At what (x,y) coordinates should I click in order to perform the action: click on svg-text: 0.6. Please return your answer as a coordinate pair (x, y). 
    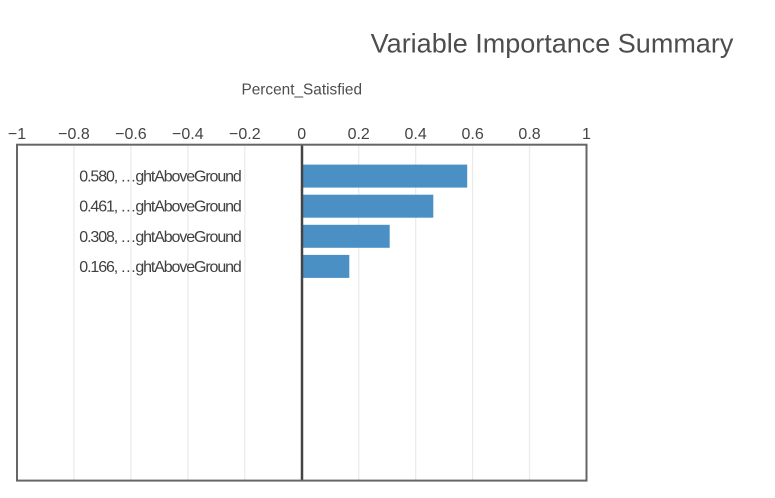
    Looking at the image, I should click on (472, 134).